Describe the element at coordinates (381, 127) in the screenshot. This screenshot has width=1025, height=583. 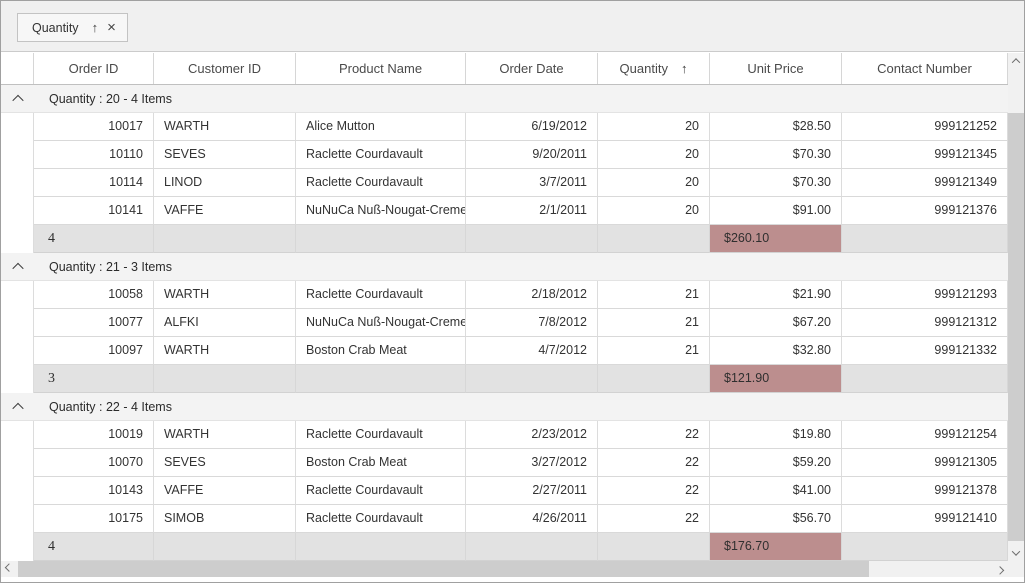
I see `cell-product-name: Alice Mutton` at that location.